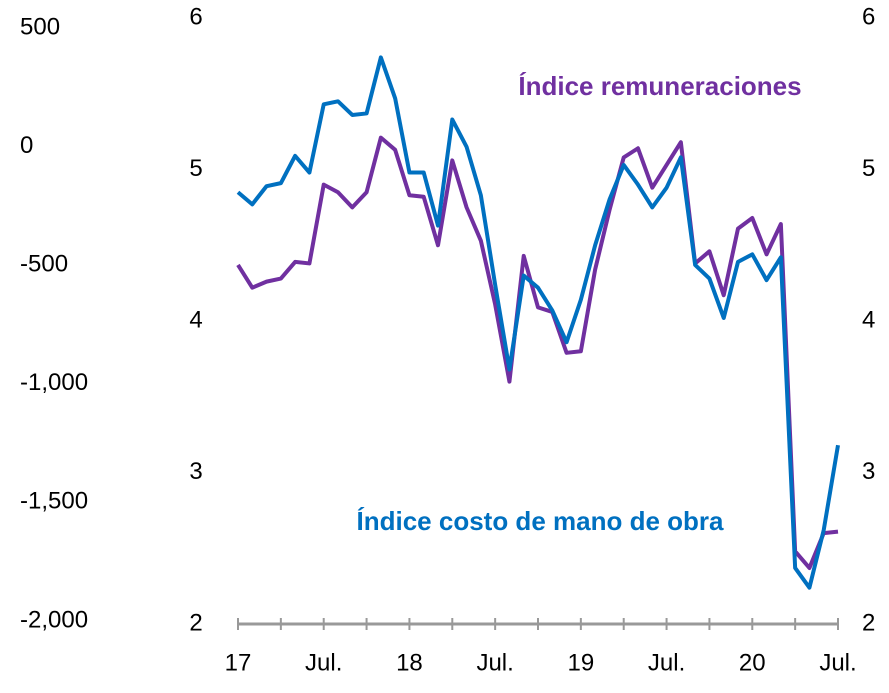  What do you see at coordinates (54, 501) in the screenshot?
I see `y2-tick-label: -1,500` at bounding box center [54, 501].